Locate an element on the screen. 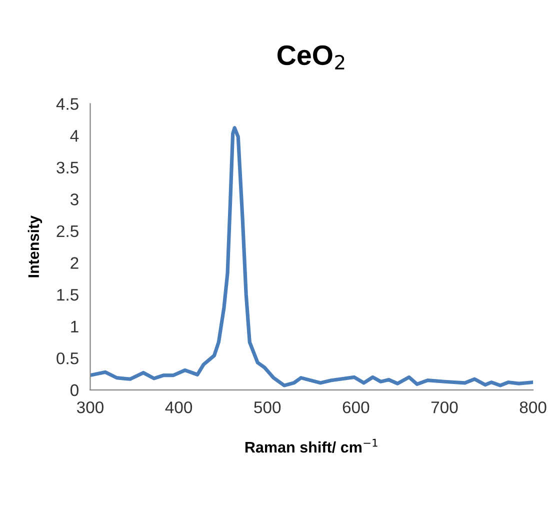 The image size is (557, 511). y-tick-label: 3 is located at coordinates (74, 200).